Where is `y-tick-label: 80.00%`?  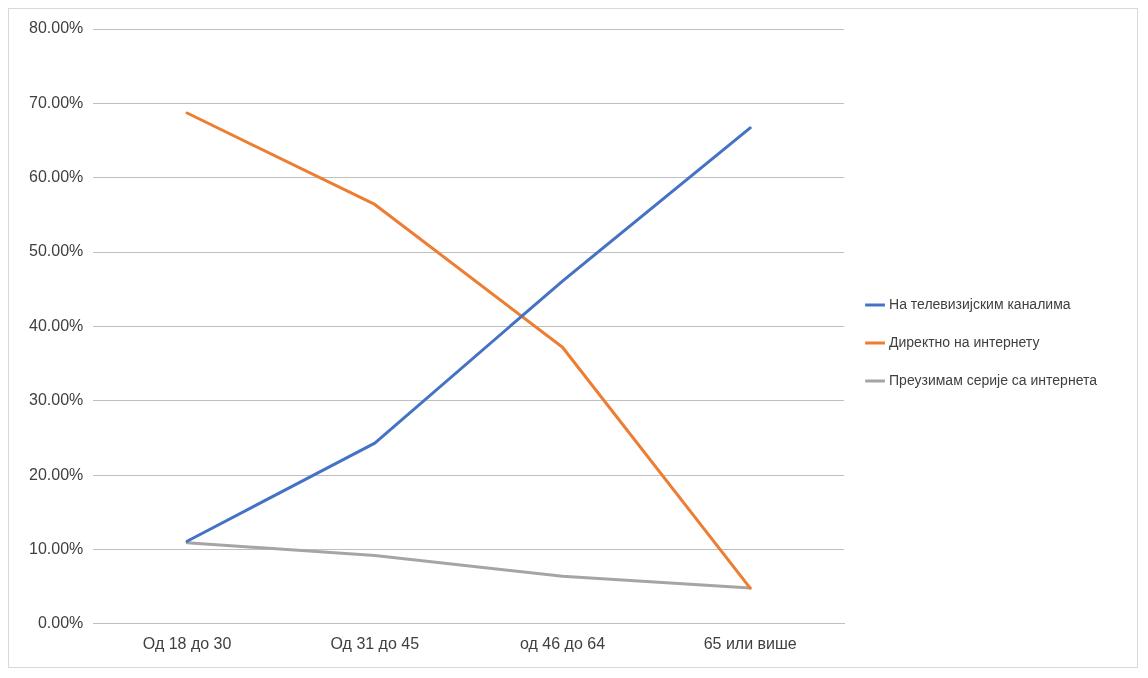
y-tick-label: 80.00% is located at coordinates (56, 28).